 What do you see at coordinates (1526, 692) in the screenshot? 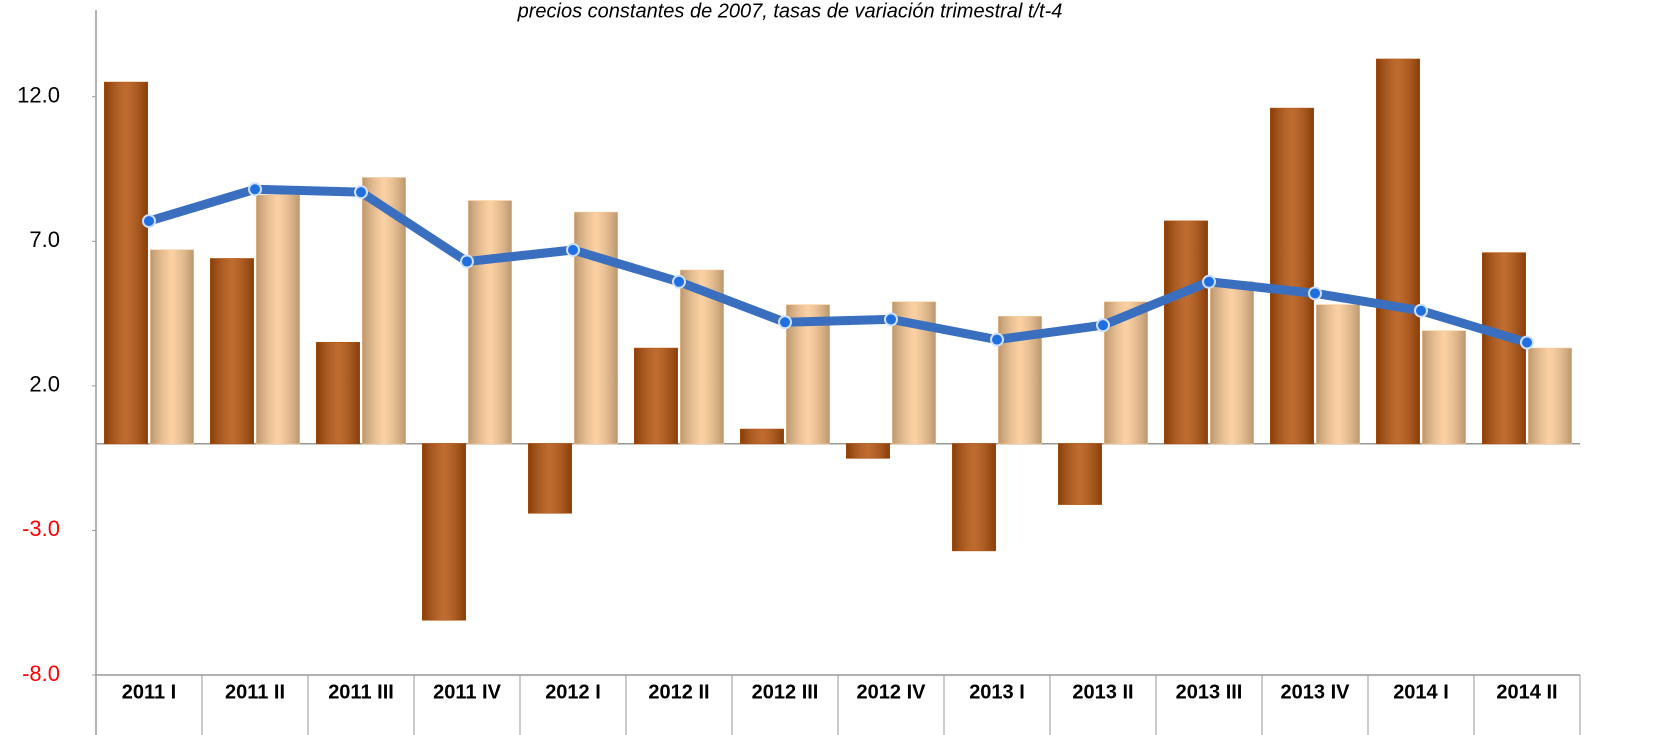
I see `x-tick-label: 2014 II` at bounding box center [1526, 692].